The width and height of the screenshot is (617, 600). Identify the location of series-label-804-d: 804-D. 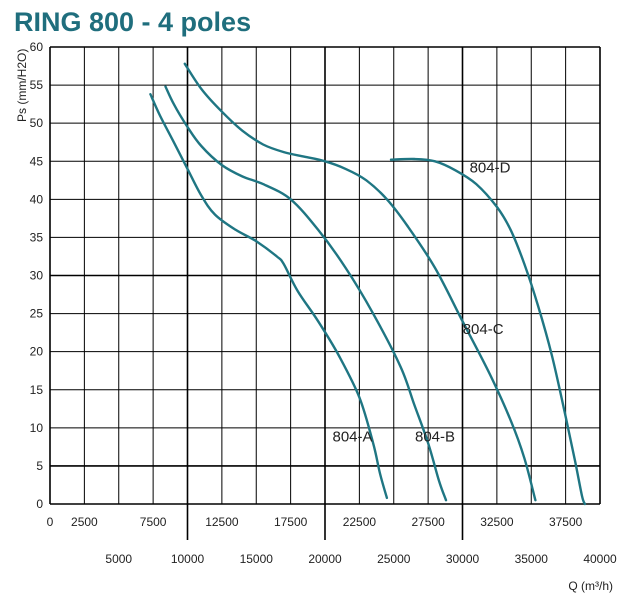
(490, 168).